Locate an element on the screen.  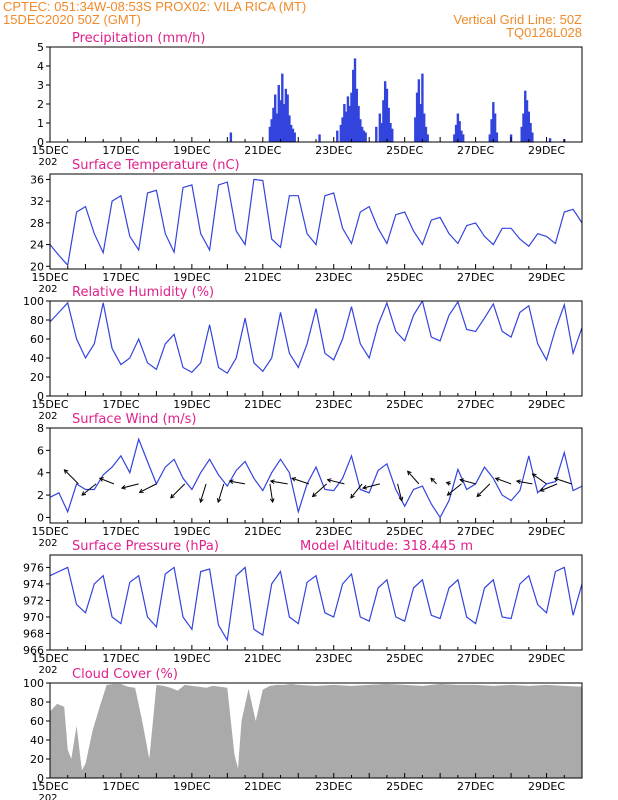
precipitation-xtick-label: 19DEC is located at coordinates (191, 150).